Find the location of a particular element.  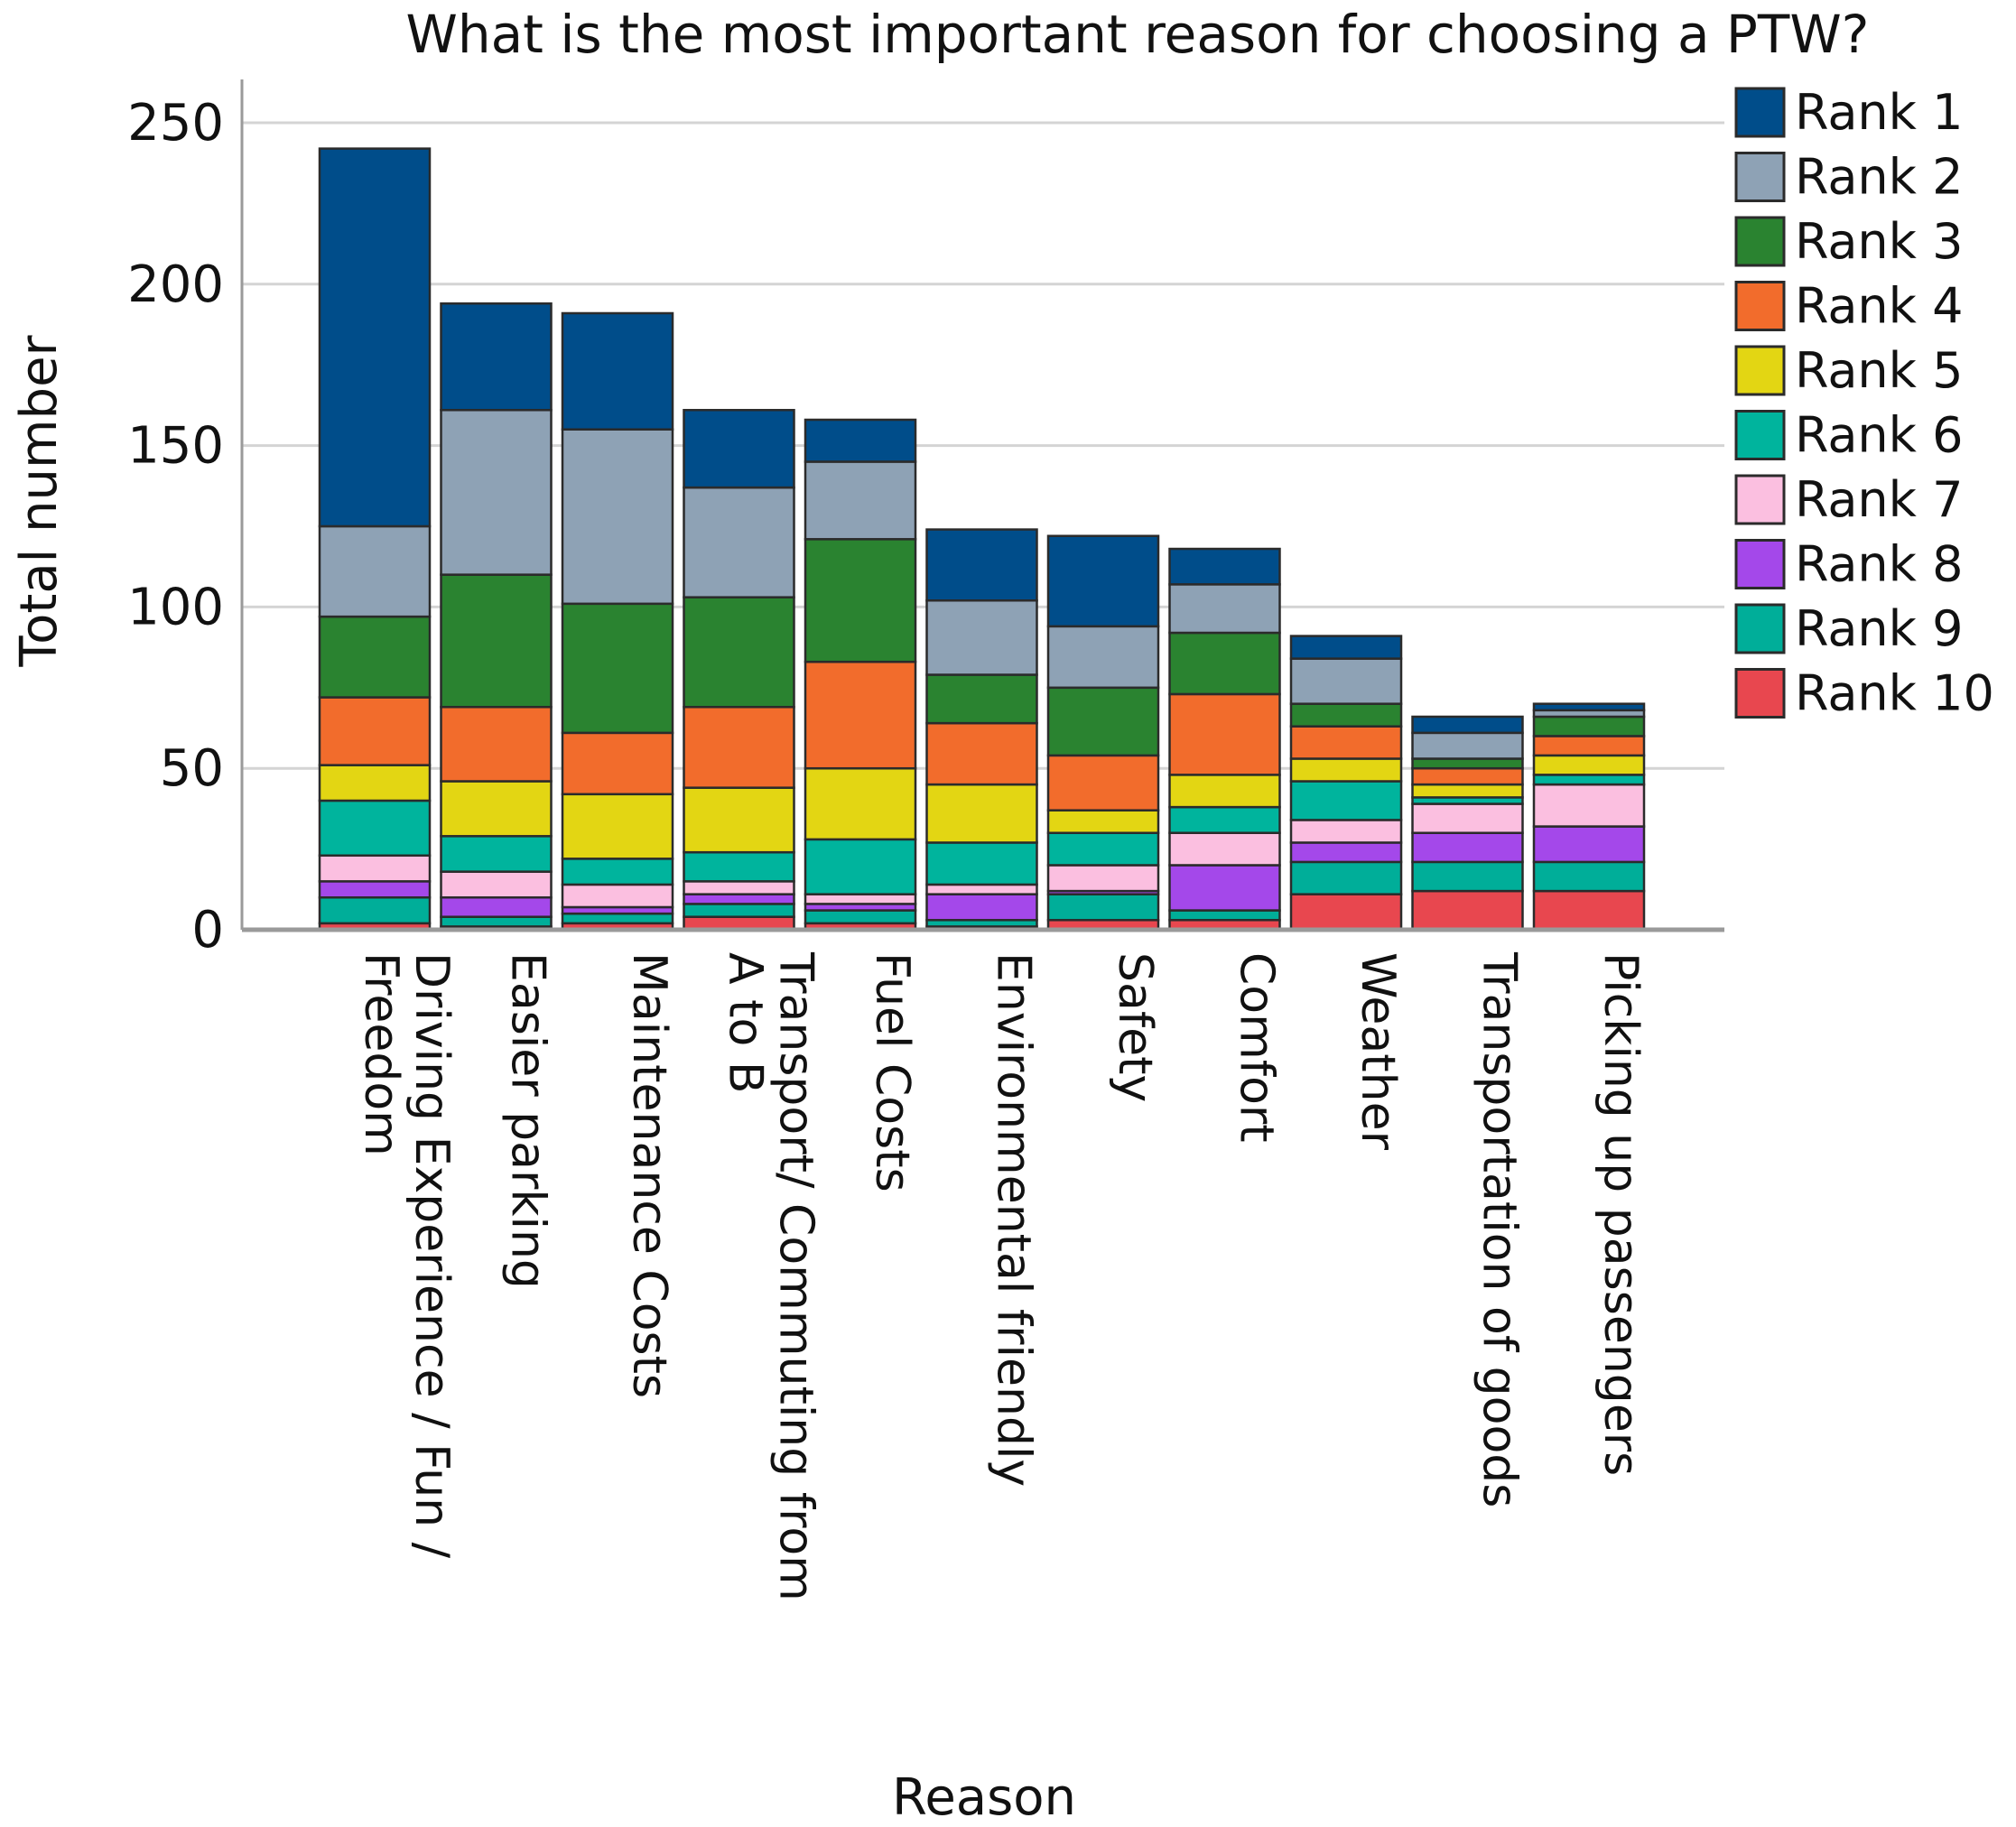

y-tick-labels: 0 50 100 150 200 250 is located at coordinates (175, 527).